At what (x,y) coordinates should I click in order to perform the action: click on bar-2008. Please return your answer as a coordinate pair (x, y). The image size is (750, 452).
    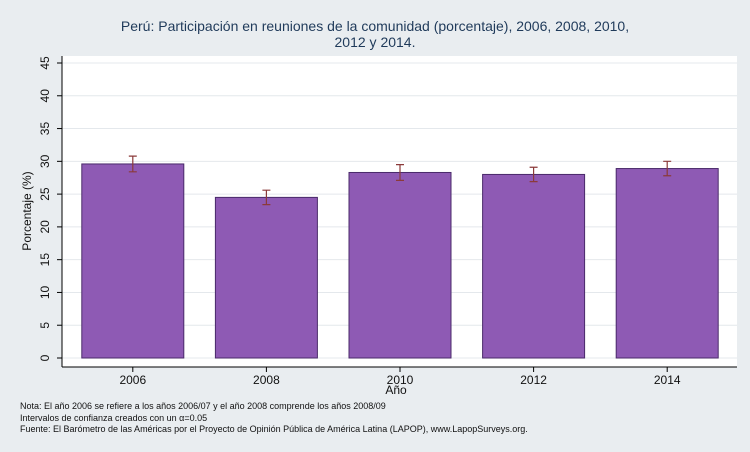
    Looking at the image, I should click on (266, 277).